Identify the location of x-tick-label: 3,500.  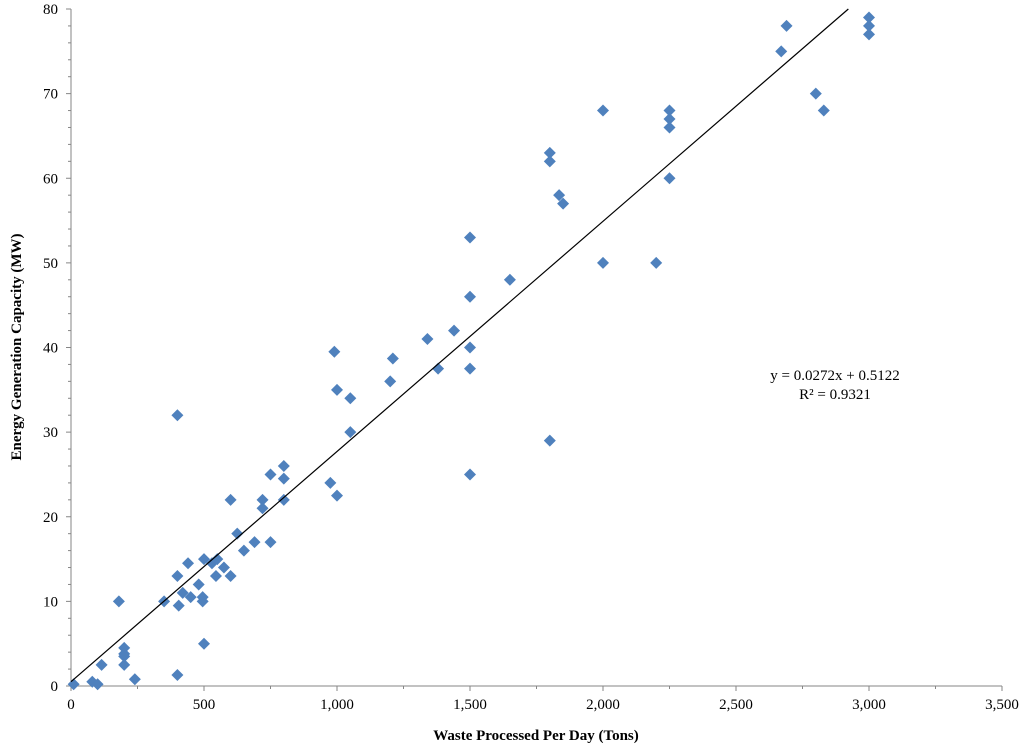
(1002, 705).